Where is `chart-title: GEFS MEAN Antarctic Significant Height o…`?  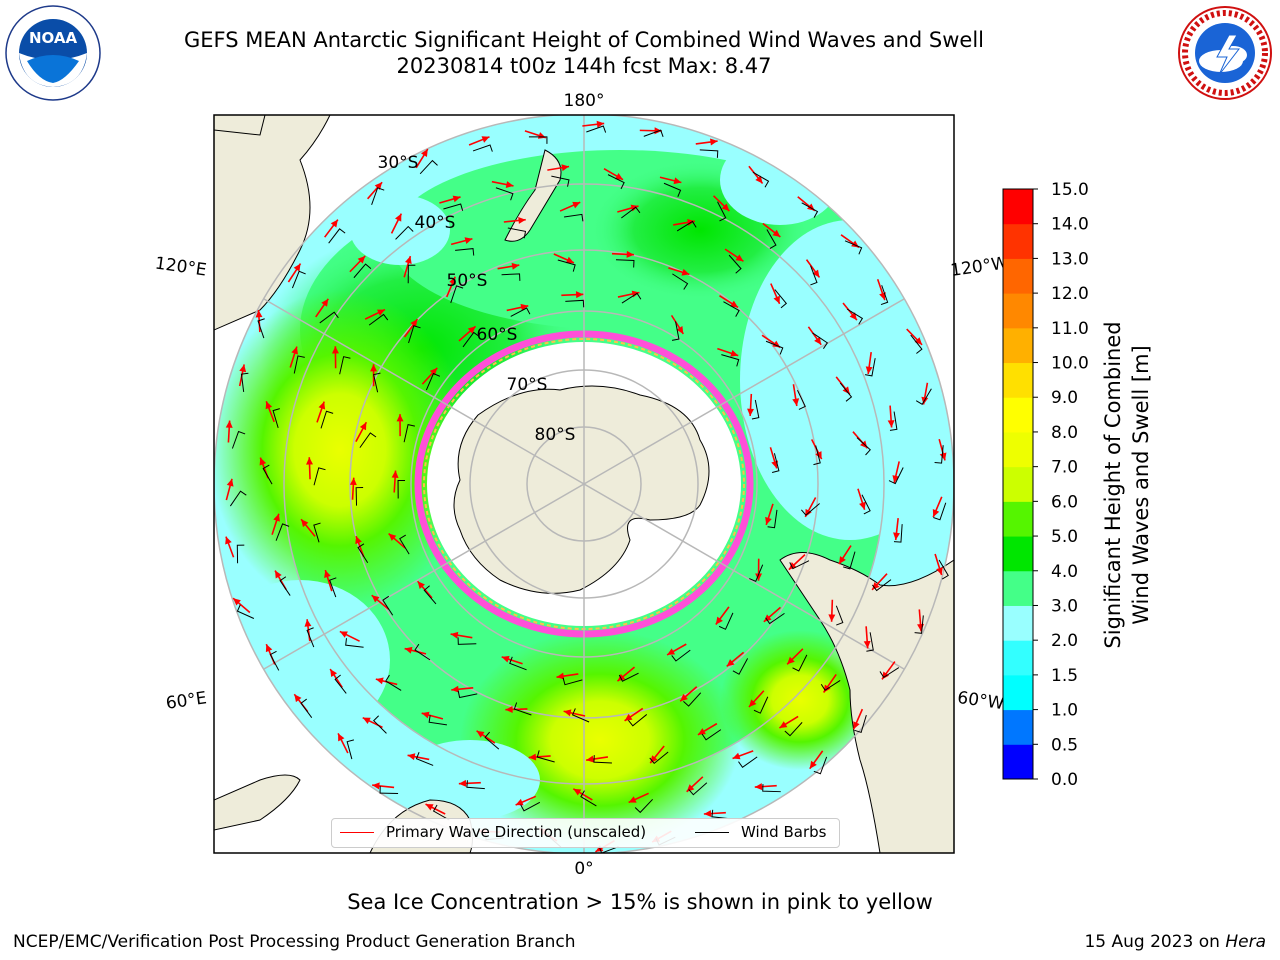 chart-title: GEFS MEAN Antarctic Significant Height o… is located at coordinates (584, 40).